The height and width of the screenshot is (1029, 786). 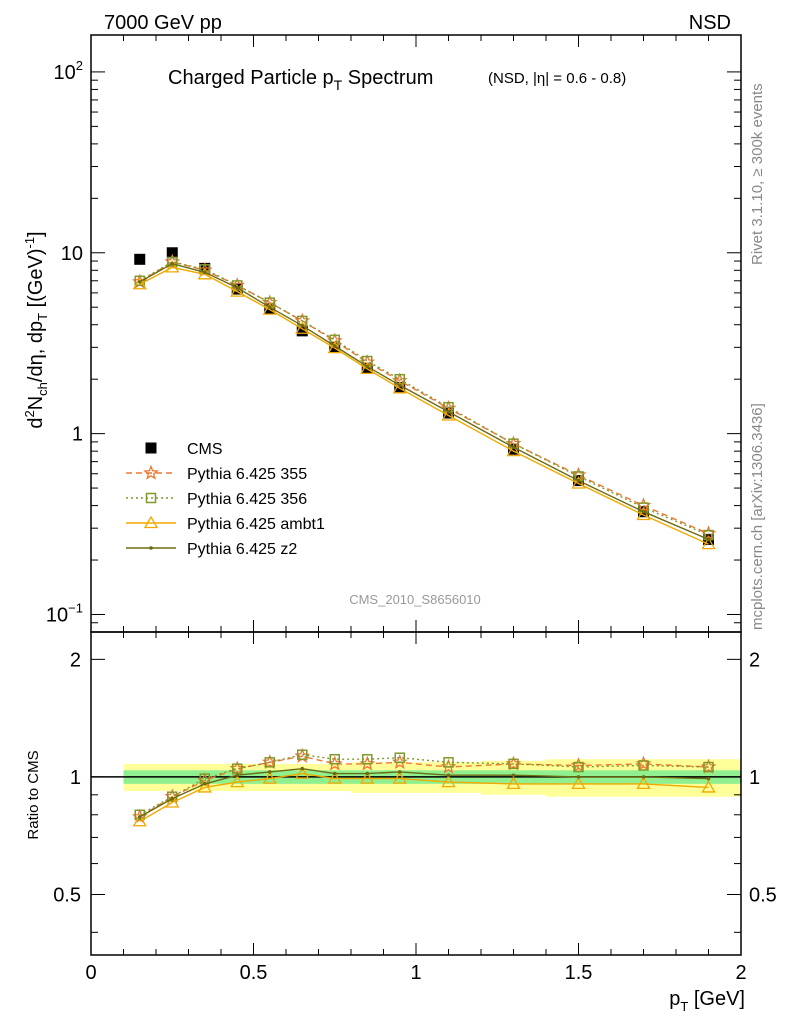 I want to click on x-axis-label: pT [GeV], so click(x=707, y=1001).